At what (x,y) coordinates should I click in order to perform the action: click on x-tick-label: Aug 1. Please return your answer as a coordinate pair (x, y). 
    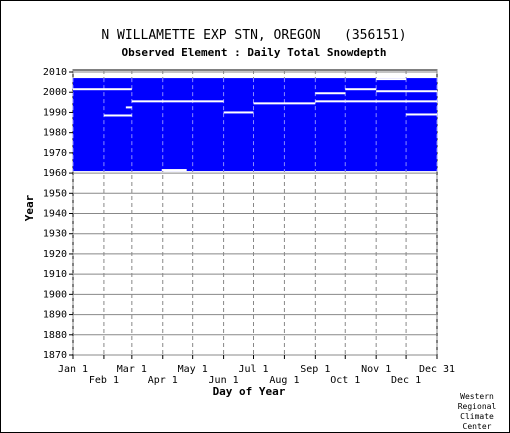
    Looking at the image, I should click on (284, 380).